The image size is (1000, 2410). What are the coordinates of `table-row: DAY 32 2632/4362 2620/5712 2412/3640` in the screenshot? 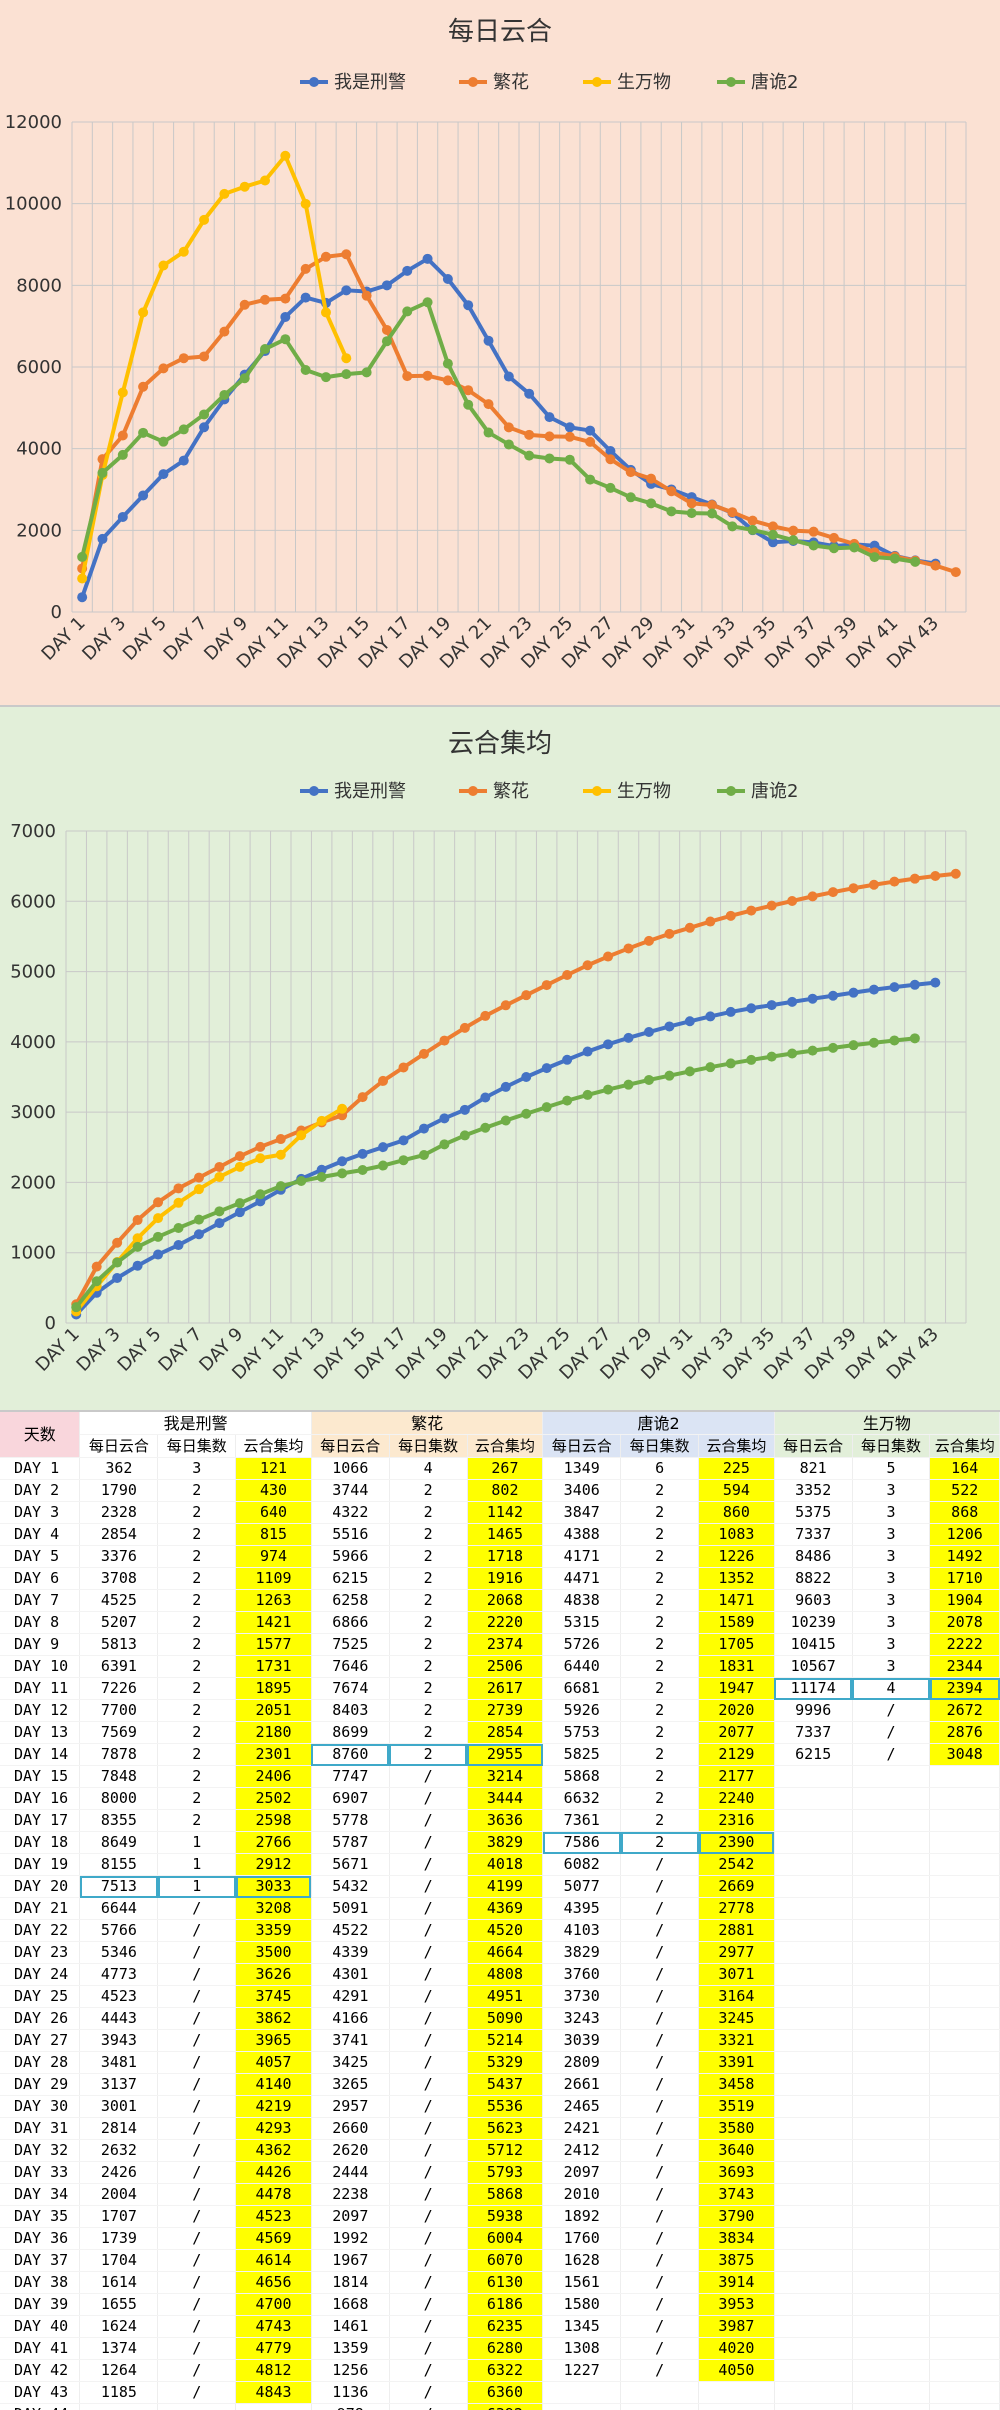 It's located at (500, 2150).